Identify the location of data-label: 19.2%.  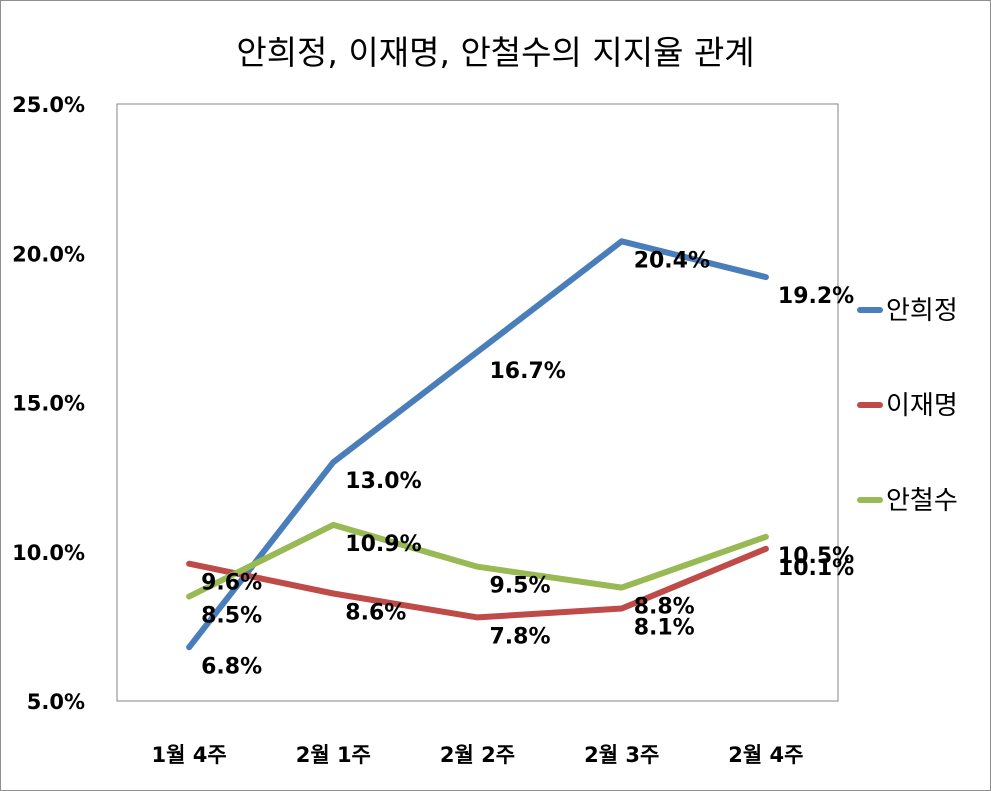
(816, 296).